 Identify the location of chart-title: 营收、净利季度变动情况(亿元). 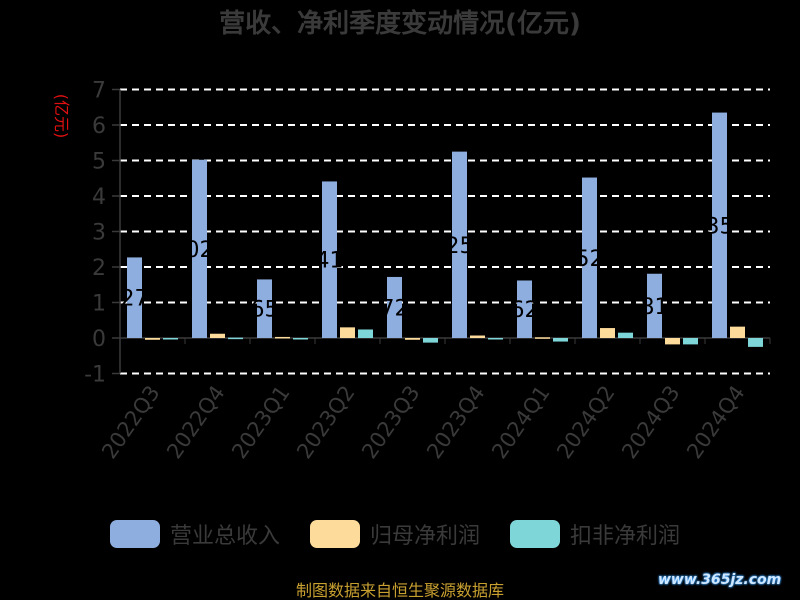
(400, 23).